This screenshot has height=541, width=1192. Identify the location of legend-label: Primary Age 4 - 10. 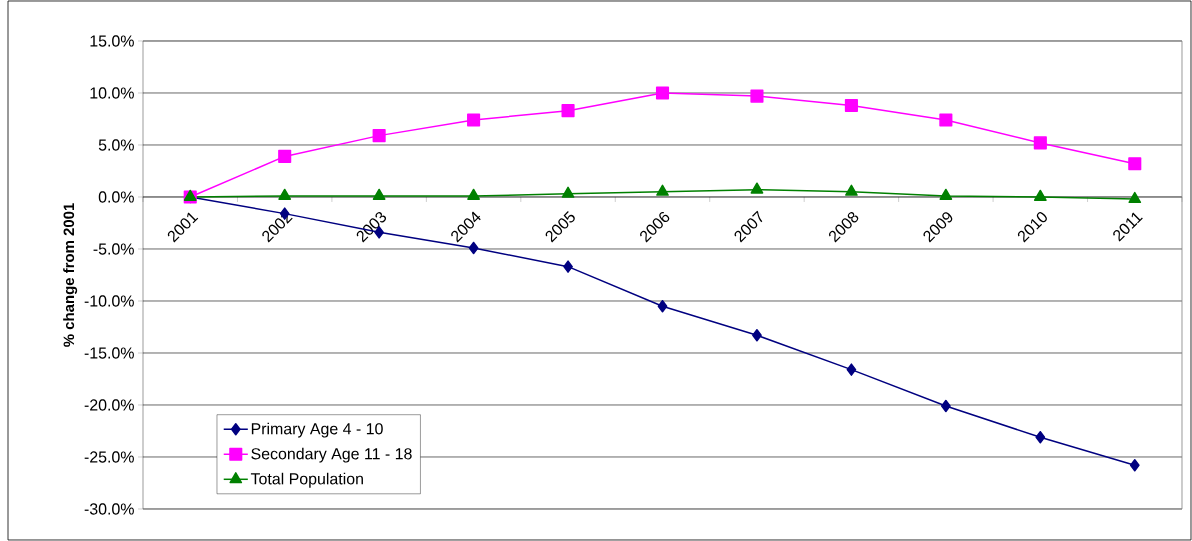
(317, 430).